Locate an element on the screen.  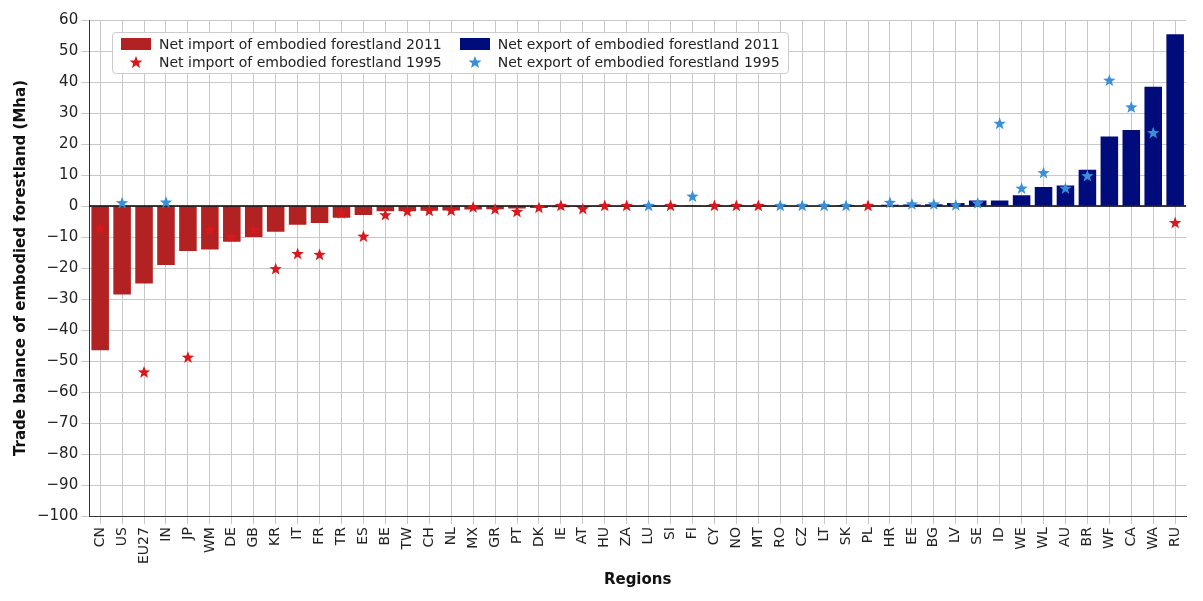
y-tick-label: −30 is located at coordinates (62, 297).